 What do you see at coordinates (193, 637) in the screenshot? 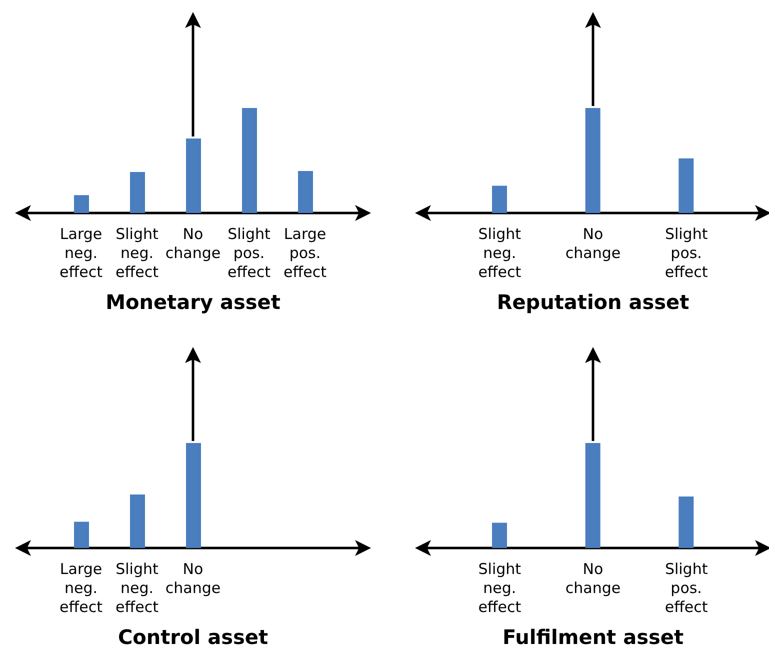
I see `text: Control asset` at bounding box center [193, 637].